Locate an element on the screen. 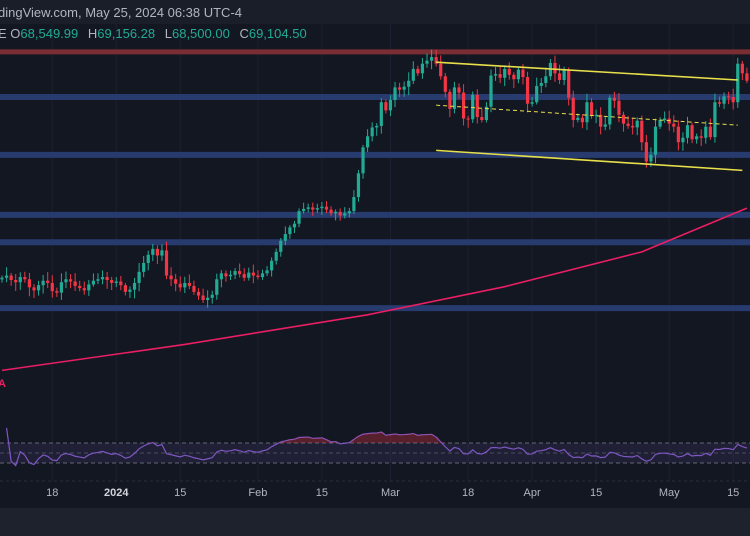  x-tick-label: Feb is located at coordinates (258, 493).